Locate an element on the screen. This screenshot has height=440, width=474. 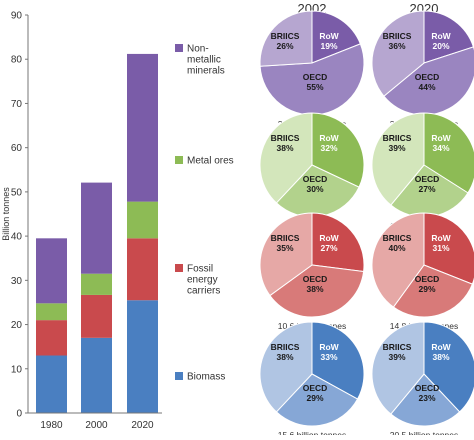
bar-segment-fossil-energy-carriers-1980 is located at coordinates (51, 338).